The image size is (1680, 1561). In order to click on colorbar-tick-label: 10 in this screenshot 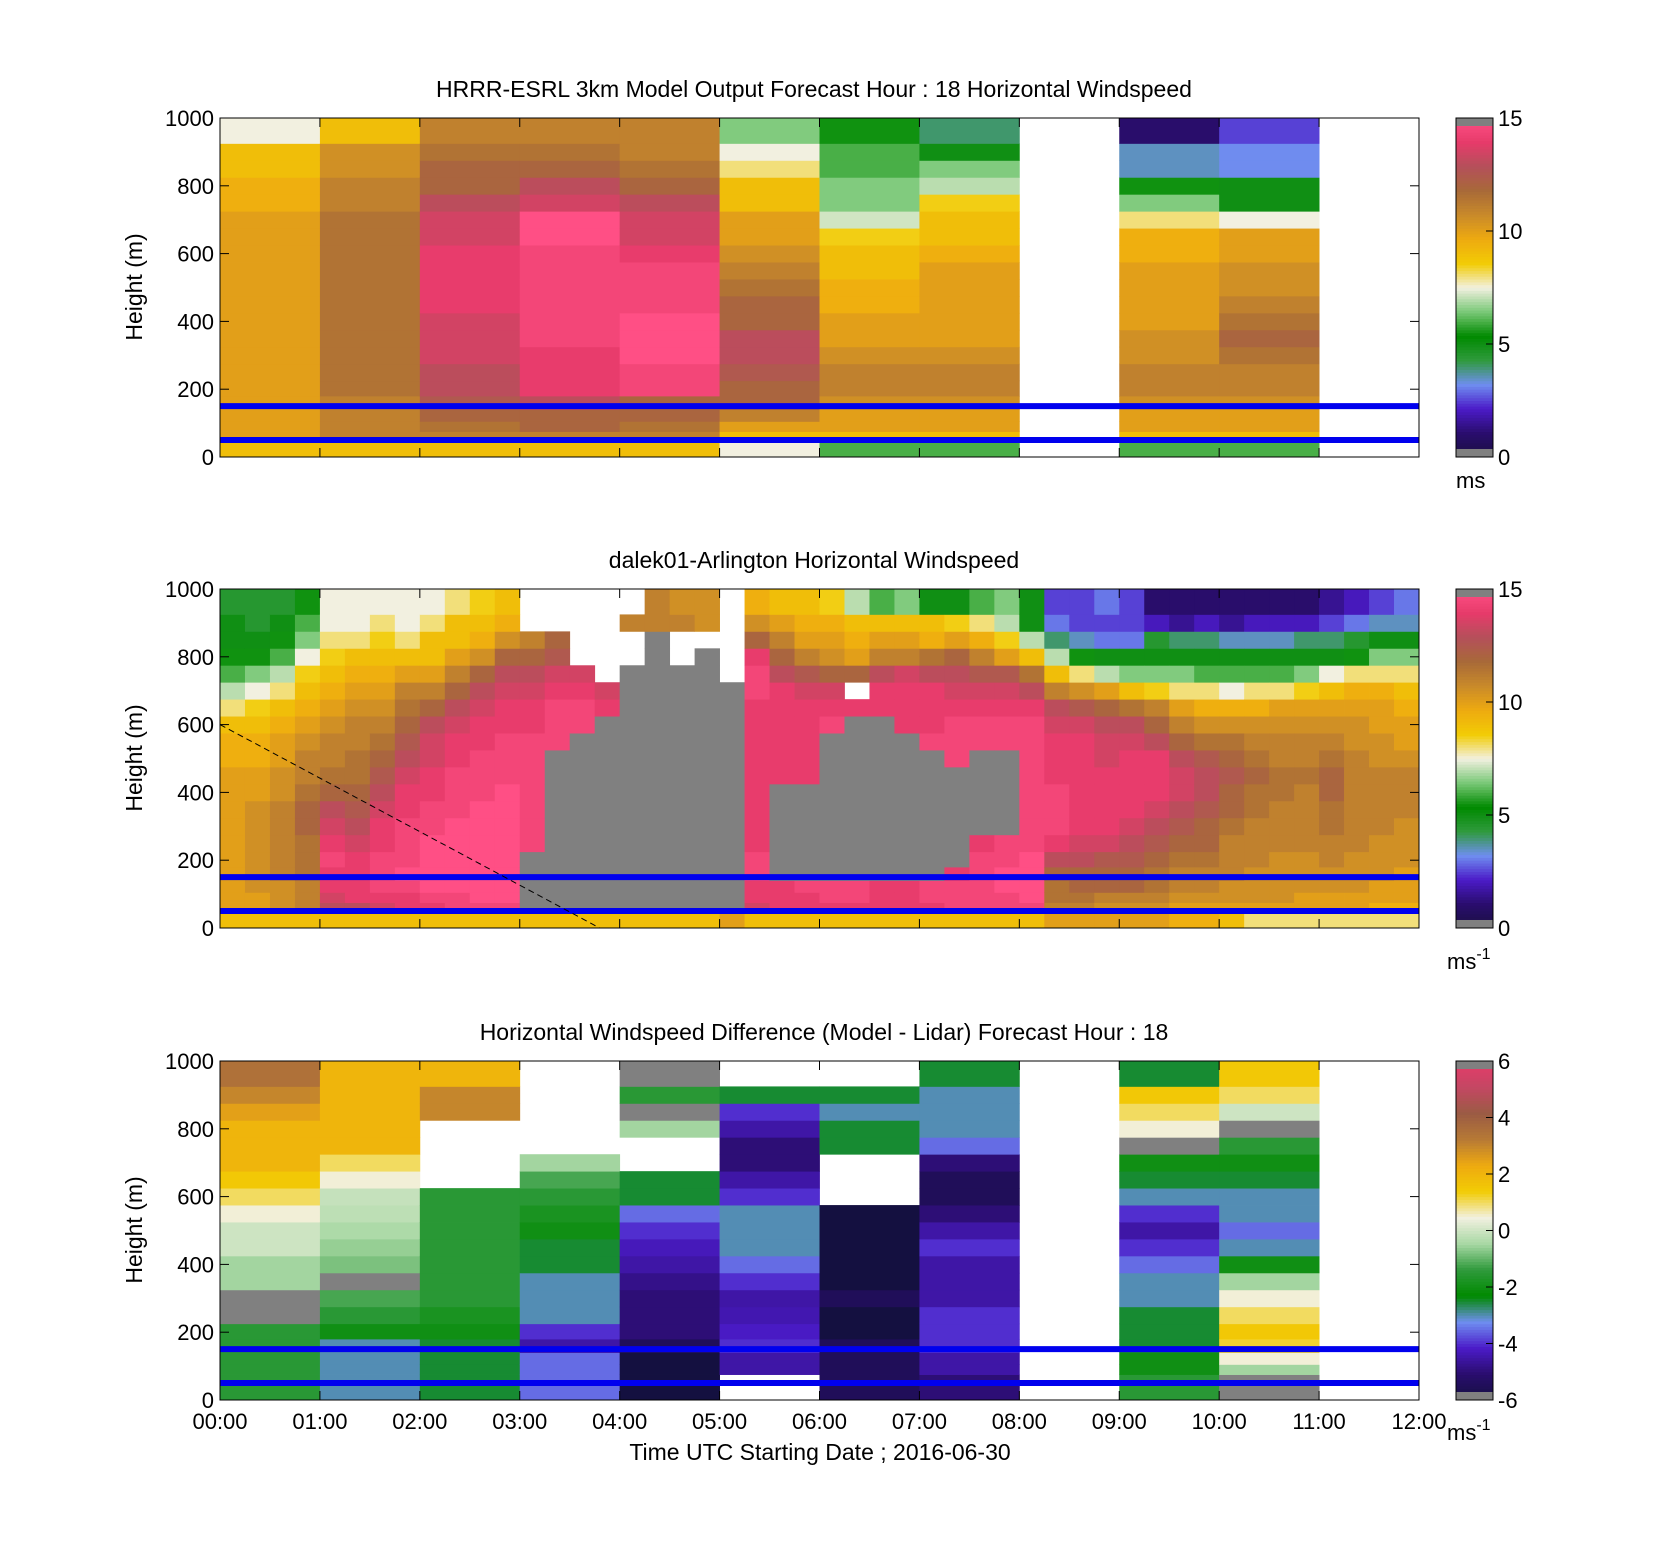, I will do `click(1510, 702)`.